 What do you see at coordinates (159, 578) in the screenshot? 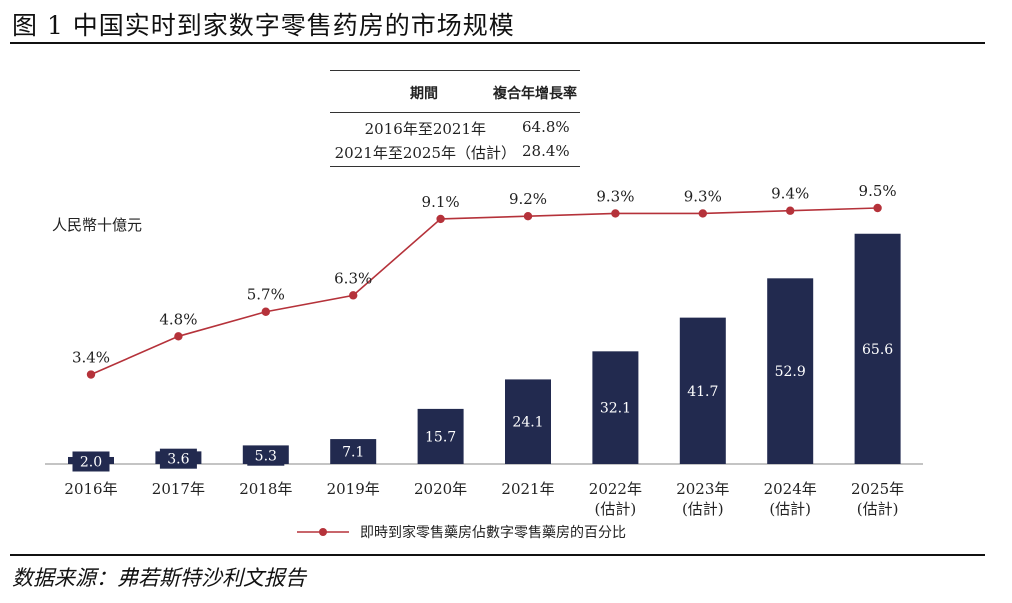
I see `source-note: 数据来源：弗若斯特沙利文报告` at bounding box center [159, 578].